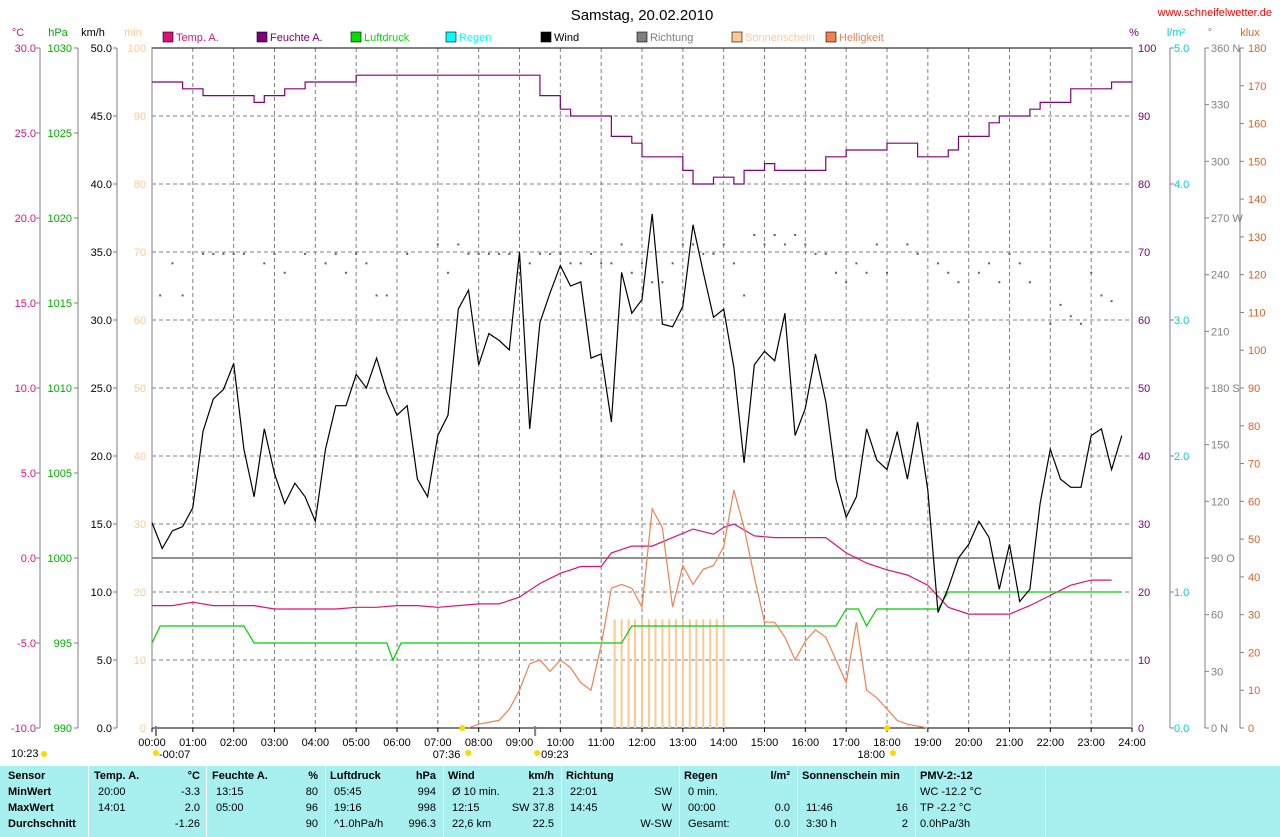  I want to click on stats-sunshine-row: Sonnenschein min, so click(856, 777).